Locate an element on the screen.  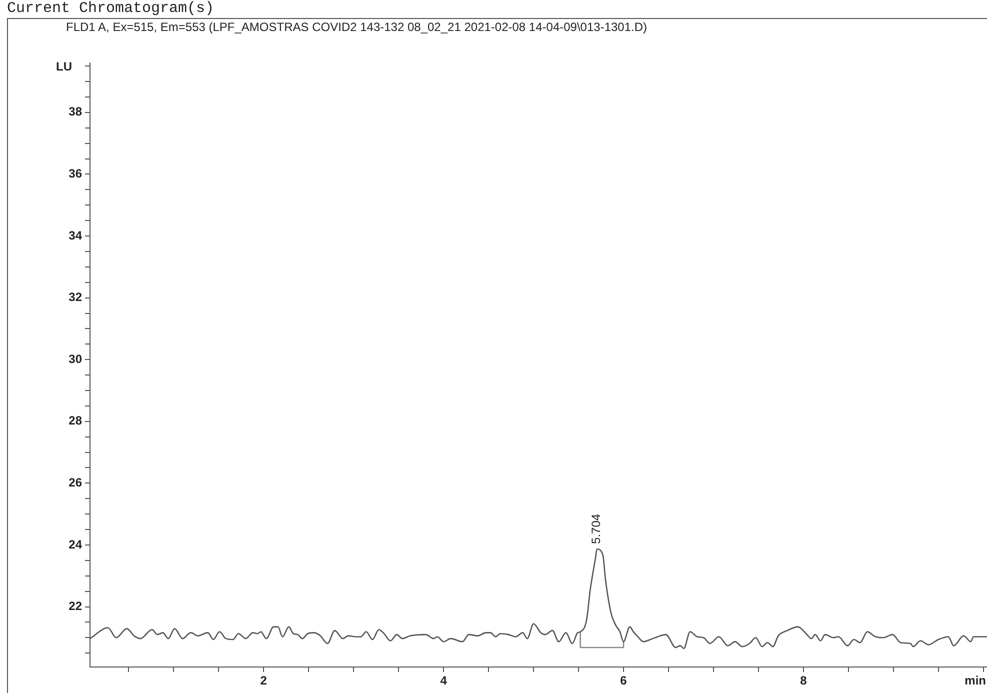
y-tick-label: 22 is located at coordinates (75, 606).